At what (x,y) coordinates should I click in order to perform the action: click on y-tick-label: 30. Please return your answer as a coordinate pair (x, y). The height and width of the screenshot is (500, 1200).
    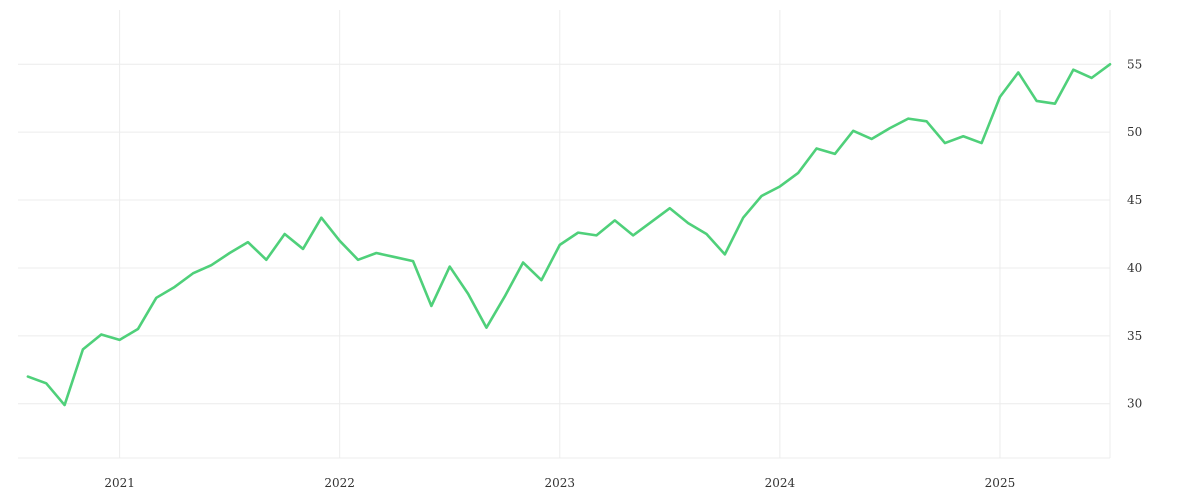
    Looking at the image, I should click on (1134, 404).